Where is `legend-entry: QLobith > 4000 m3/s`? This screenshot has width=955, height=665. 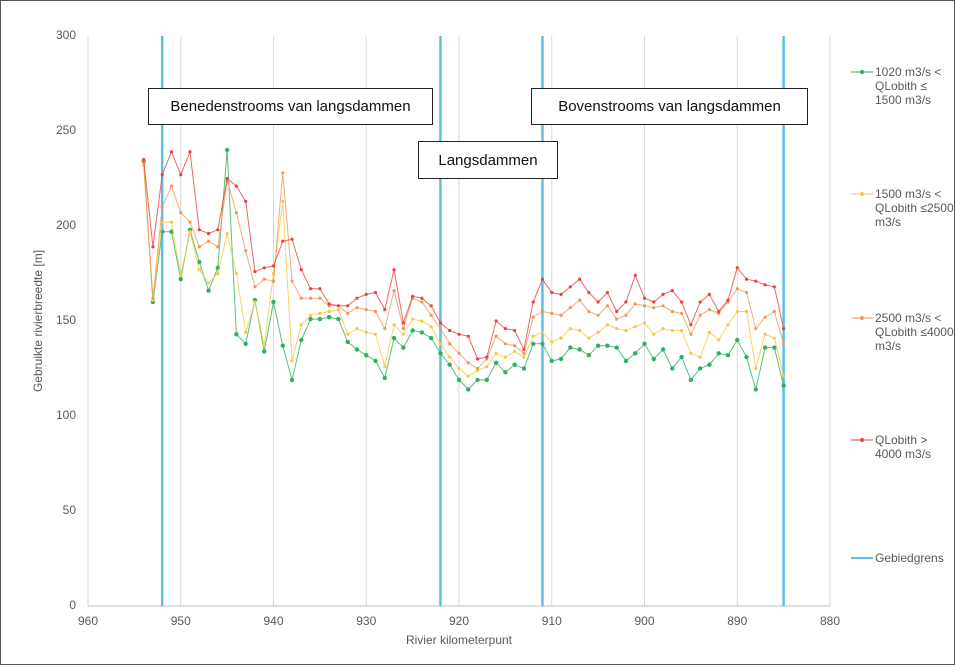
legend-entry: QLobith > 4000 m3/s is located at coordinates (901, 447).